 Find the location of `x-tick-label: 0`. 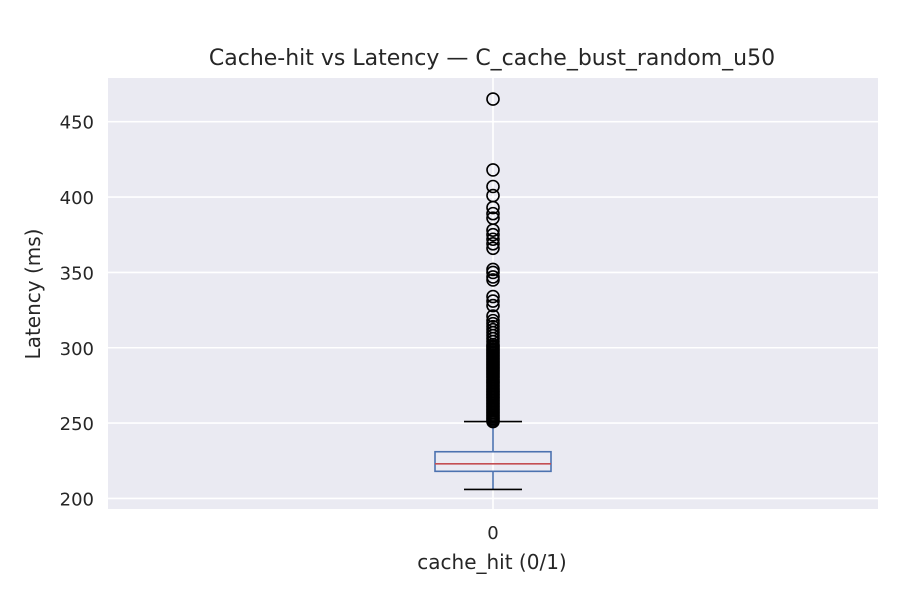

x-tick-label: 0 is located at coordinates (492, 533).